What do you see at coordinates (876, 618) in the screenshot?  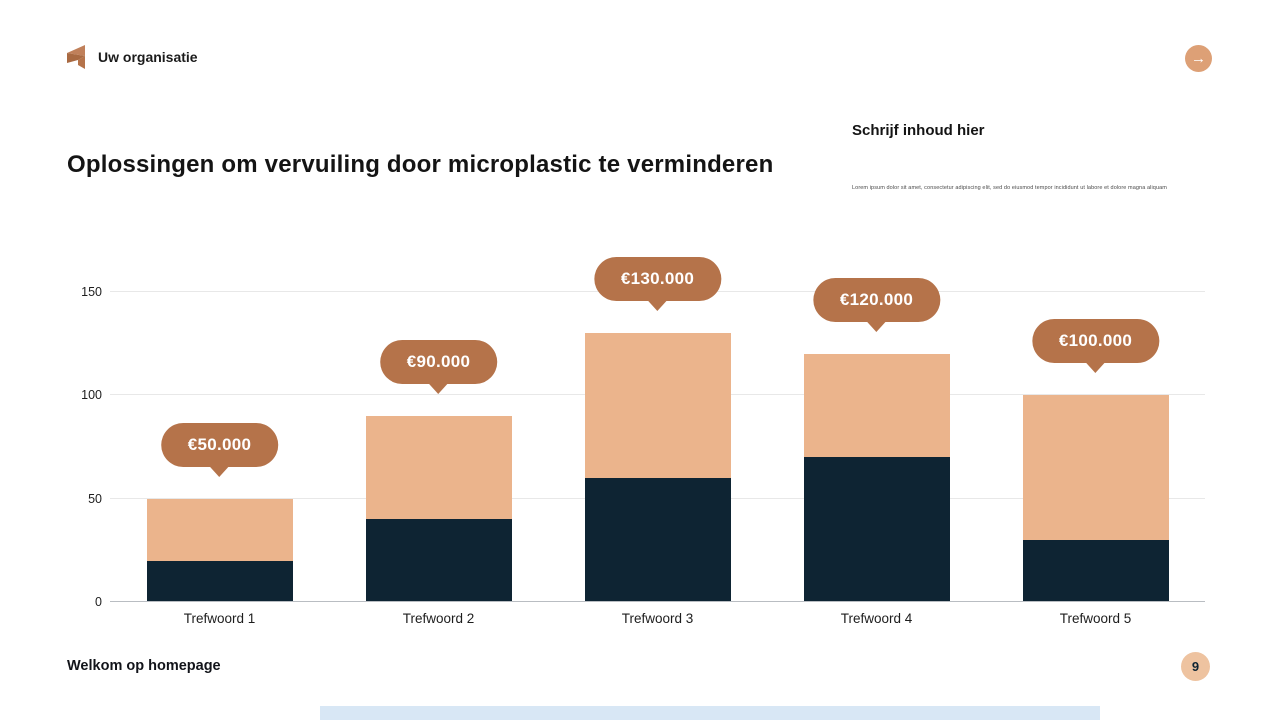 I see `x-category-label: Trefwoord 4` at bounding box center [876, 618].